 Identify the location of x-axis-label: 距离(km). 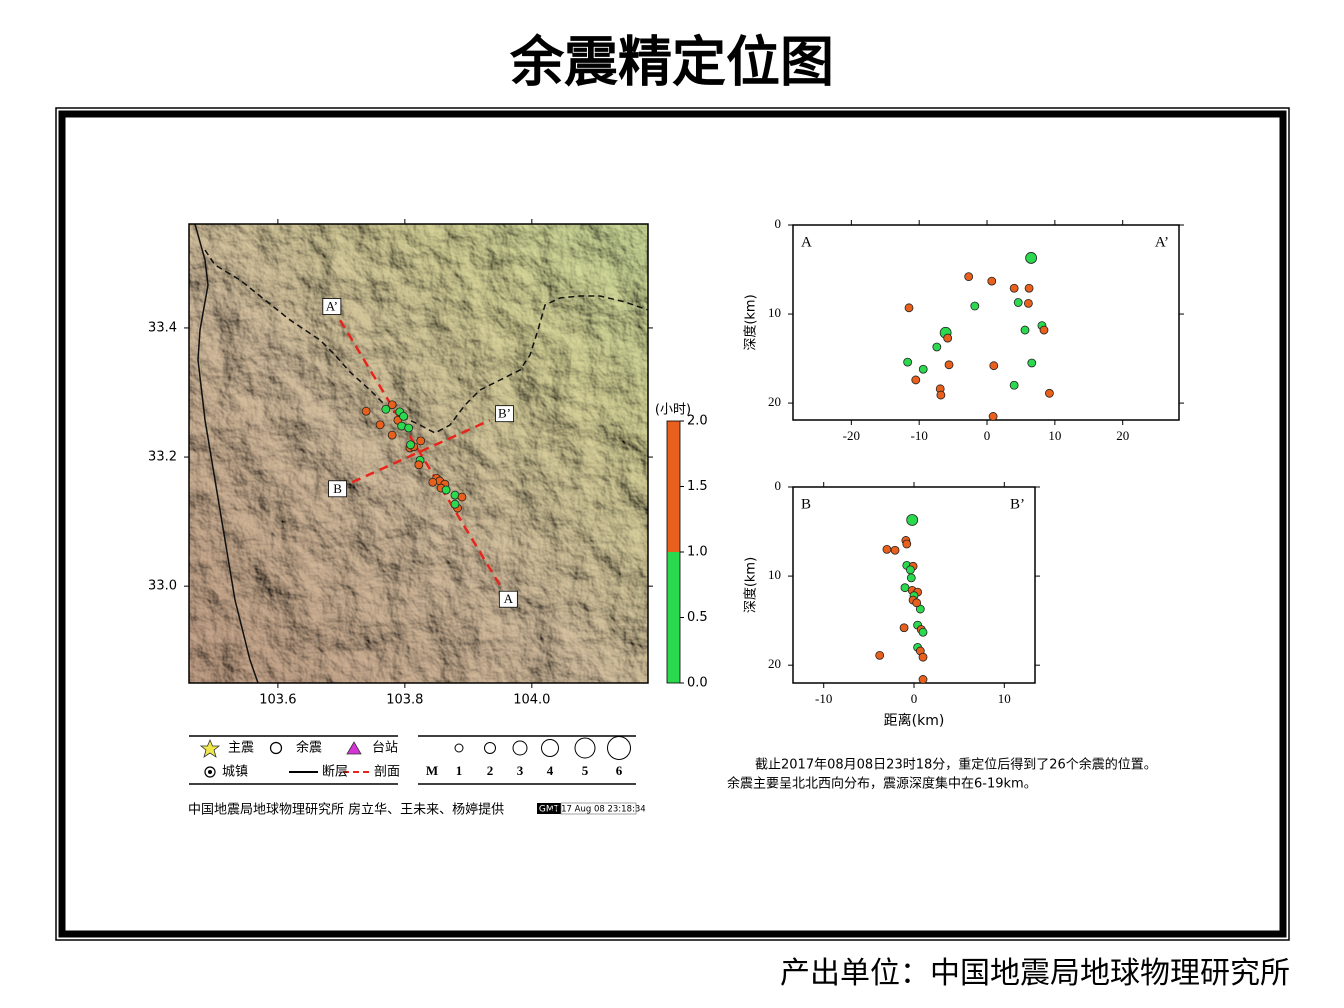
(914, 720).